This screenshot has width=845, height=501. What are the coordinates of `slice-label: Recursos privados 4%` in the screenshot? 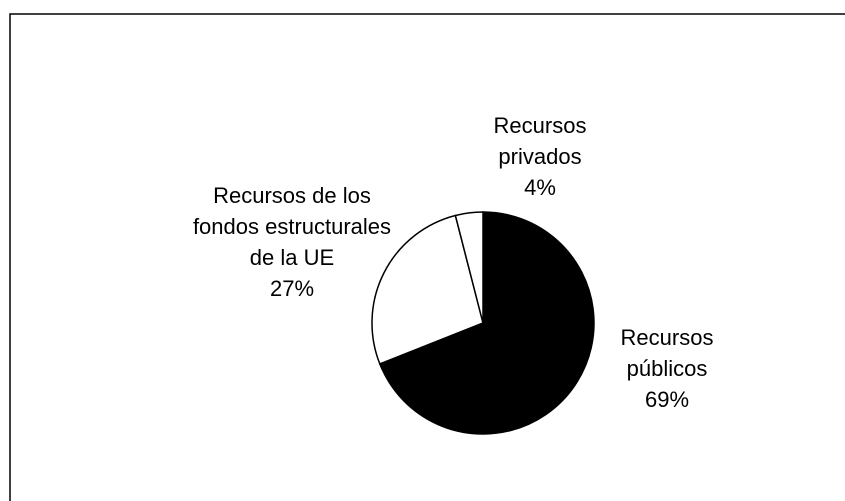 It's located at (540, 156).